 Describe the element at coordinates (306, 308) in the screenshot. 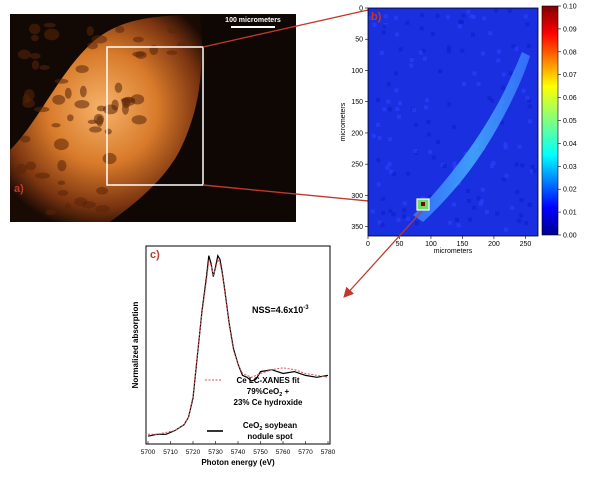

I see `nss-exponent: -3` at that location.